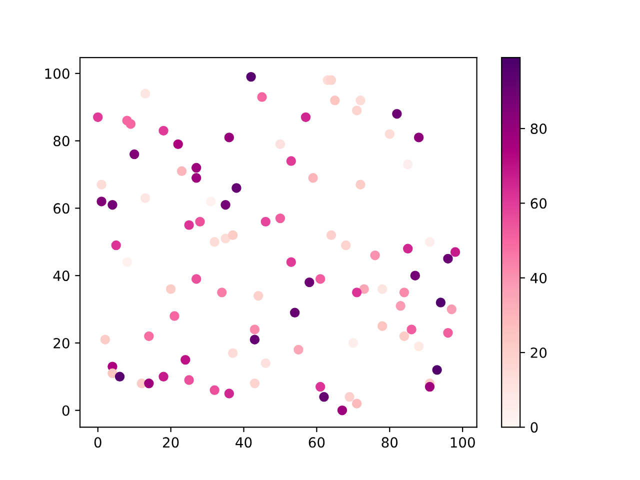 This screenshot has height=480, width=640. What do you see at coordinates (538, 129) in the screenshot?
I see `color-bar-label: 80` at bounding box center [538, 129].